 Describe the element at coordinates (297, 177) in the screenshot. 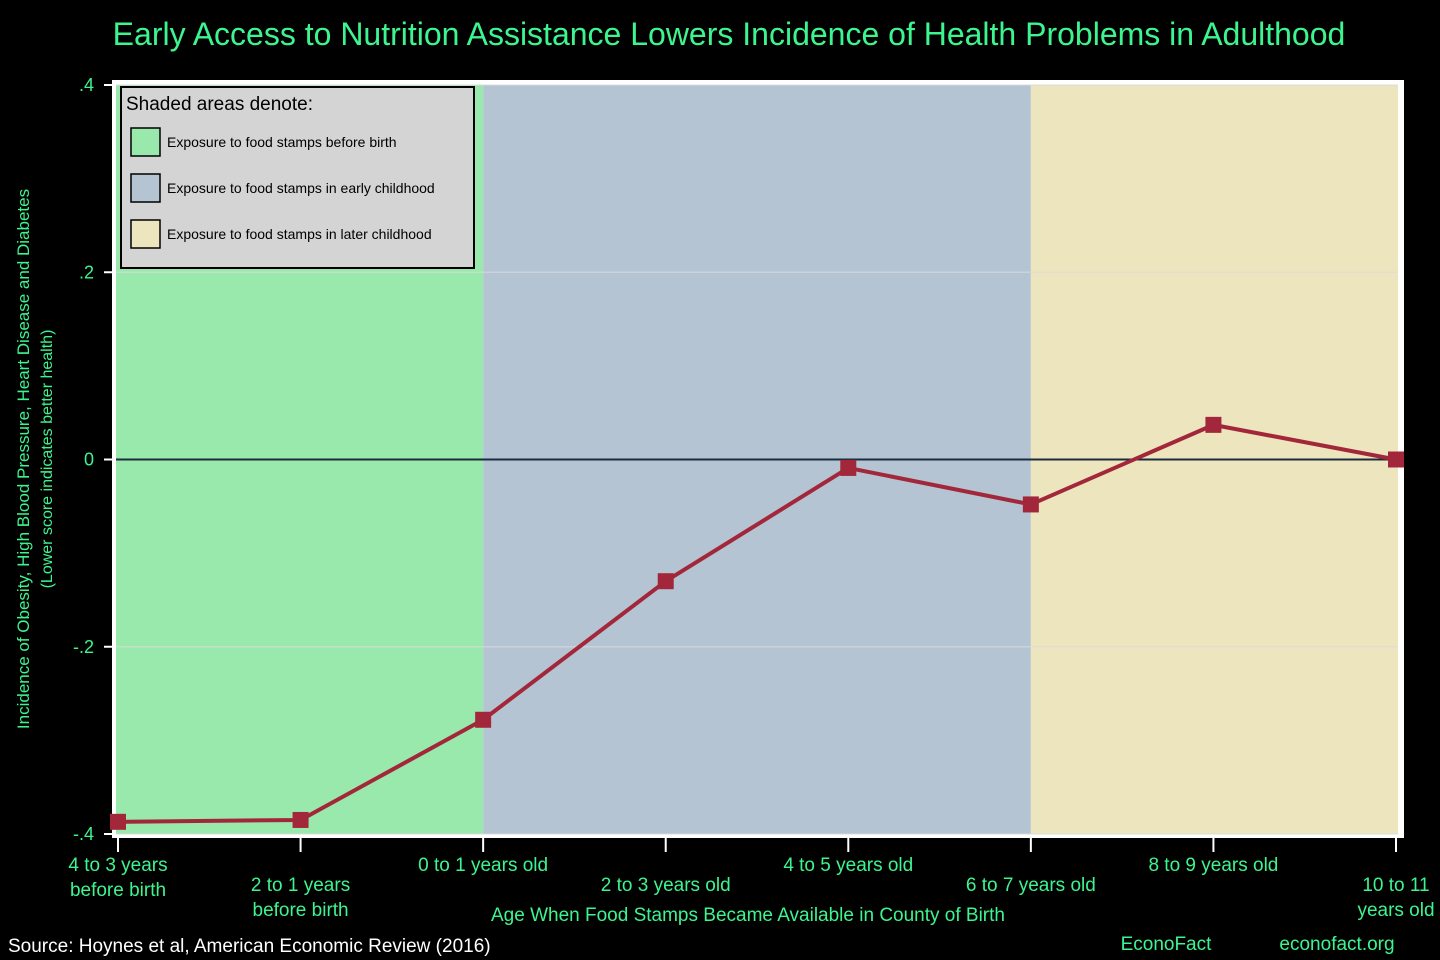

I see `legend-box` at that location.